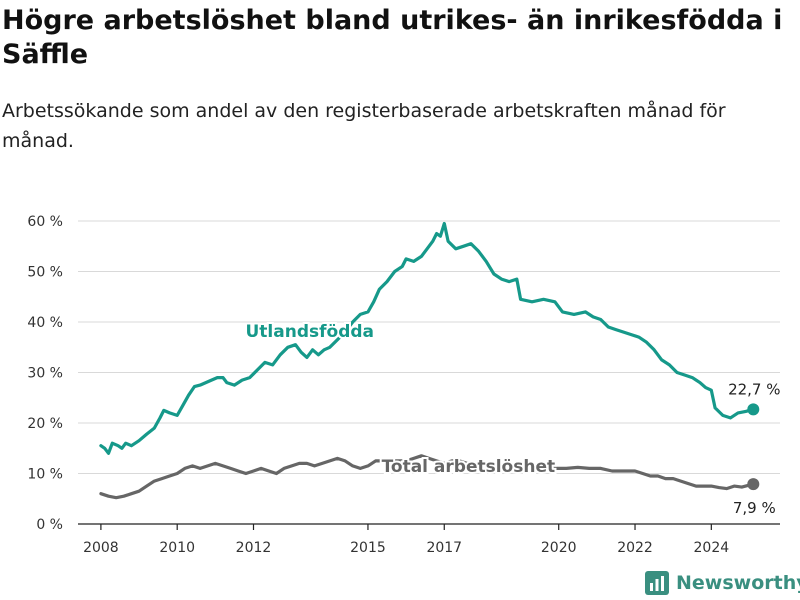 The image size is (800, 600). Describe the element at coordinates (310, 332) in the screenshot. I see `series-label-utlandsfodda: Utlandsfödda` at that location.